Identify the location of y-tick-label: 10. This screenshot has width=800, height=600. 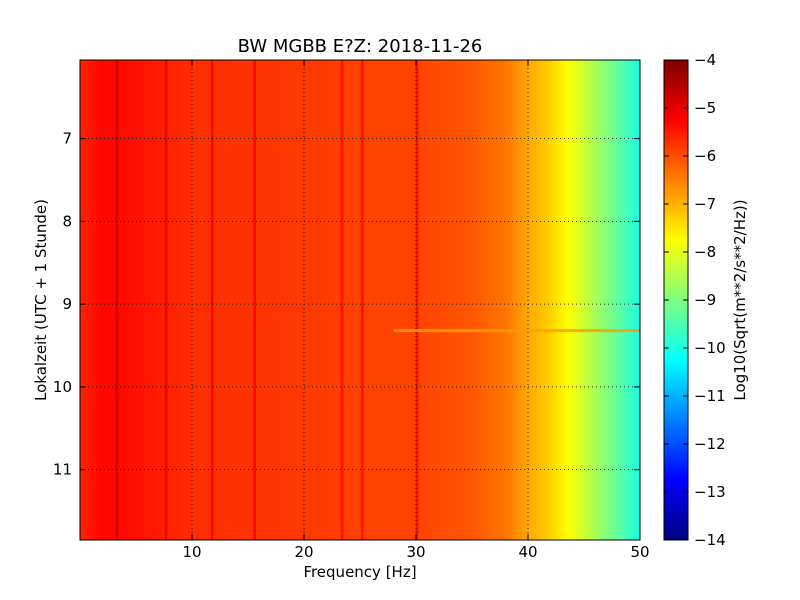
(62, 387).